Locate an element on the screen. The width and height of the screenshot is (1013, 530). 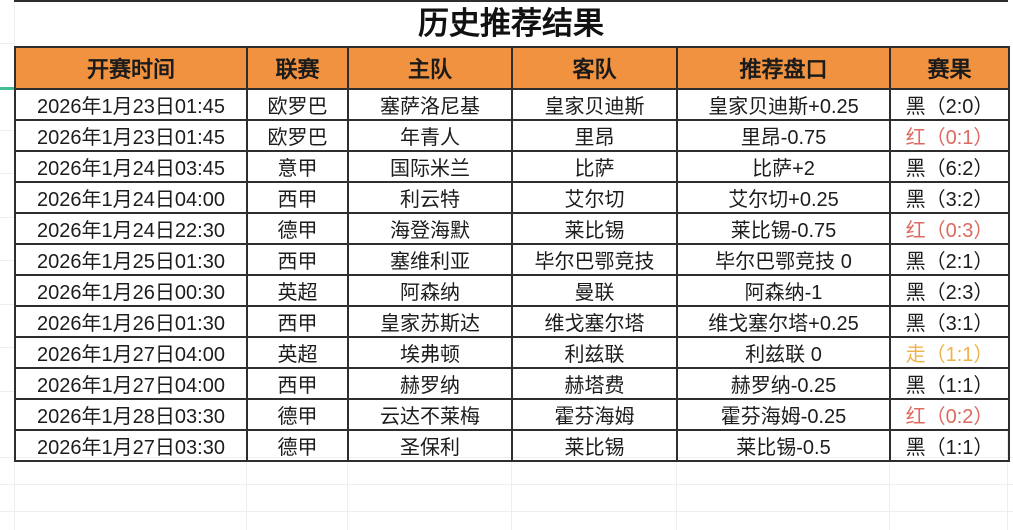
cell-result: 黑（2:3） is located at coordinates (949, 290).